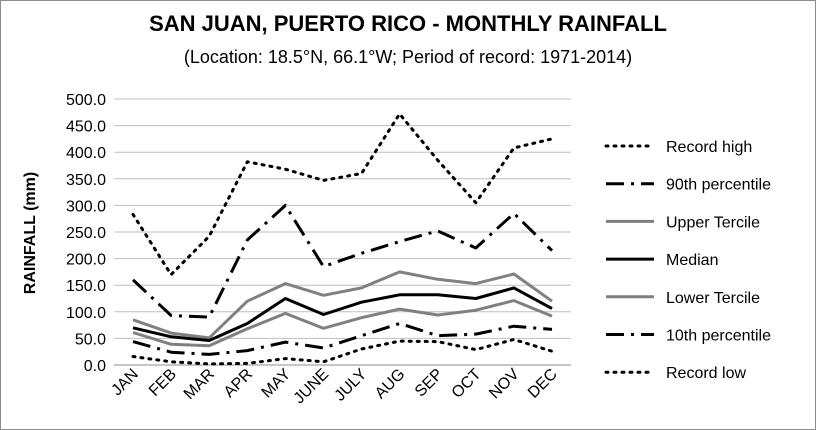 This screenshot has width=816, height=430. I want to click on y-tick-label: 250.0, so click(86, 233).